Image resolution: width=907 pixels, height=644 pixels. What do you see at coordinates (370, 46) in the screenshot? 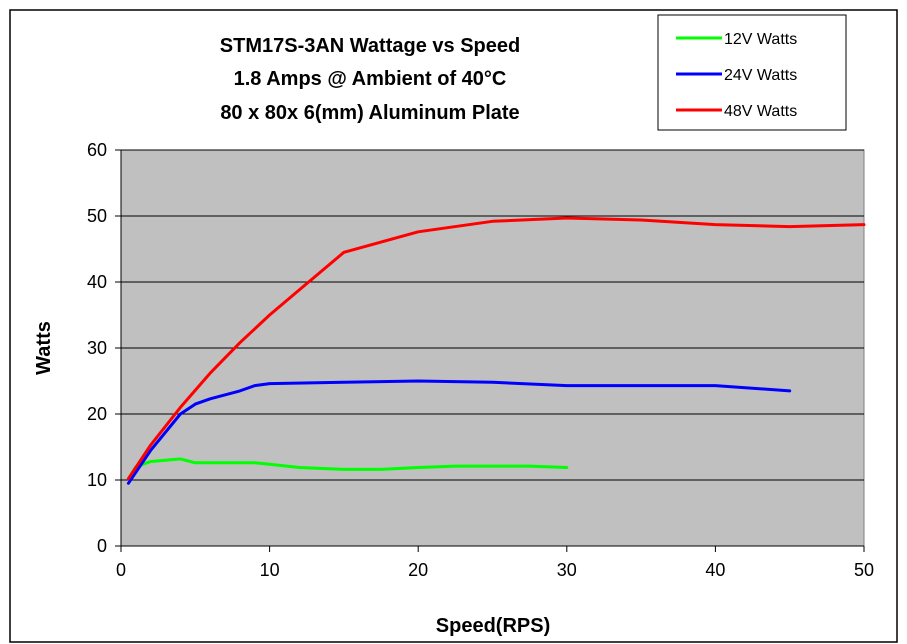
I see `title-line-1: STM17S-3AN Wattage vs Speed` at bounding box center [370, 46].